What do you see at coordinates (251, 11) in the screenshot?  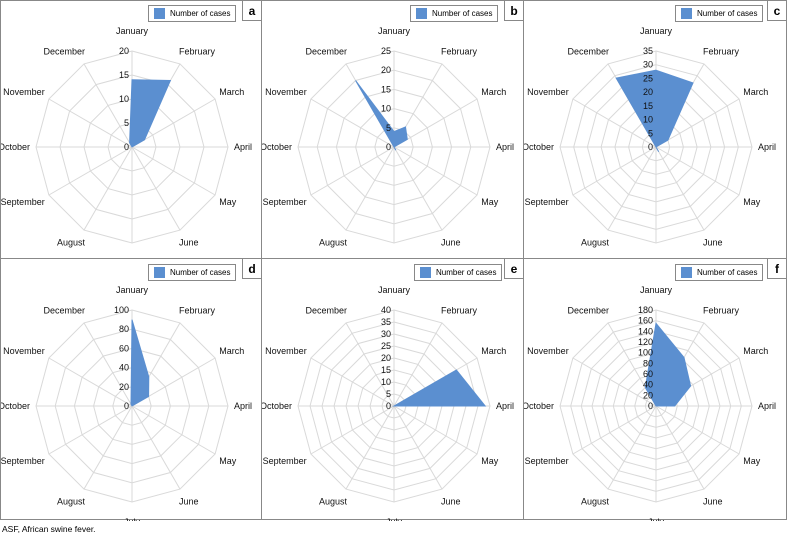 I see `panel-label: a` at bounding box center [251, 11].